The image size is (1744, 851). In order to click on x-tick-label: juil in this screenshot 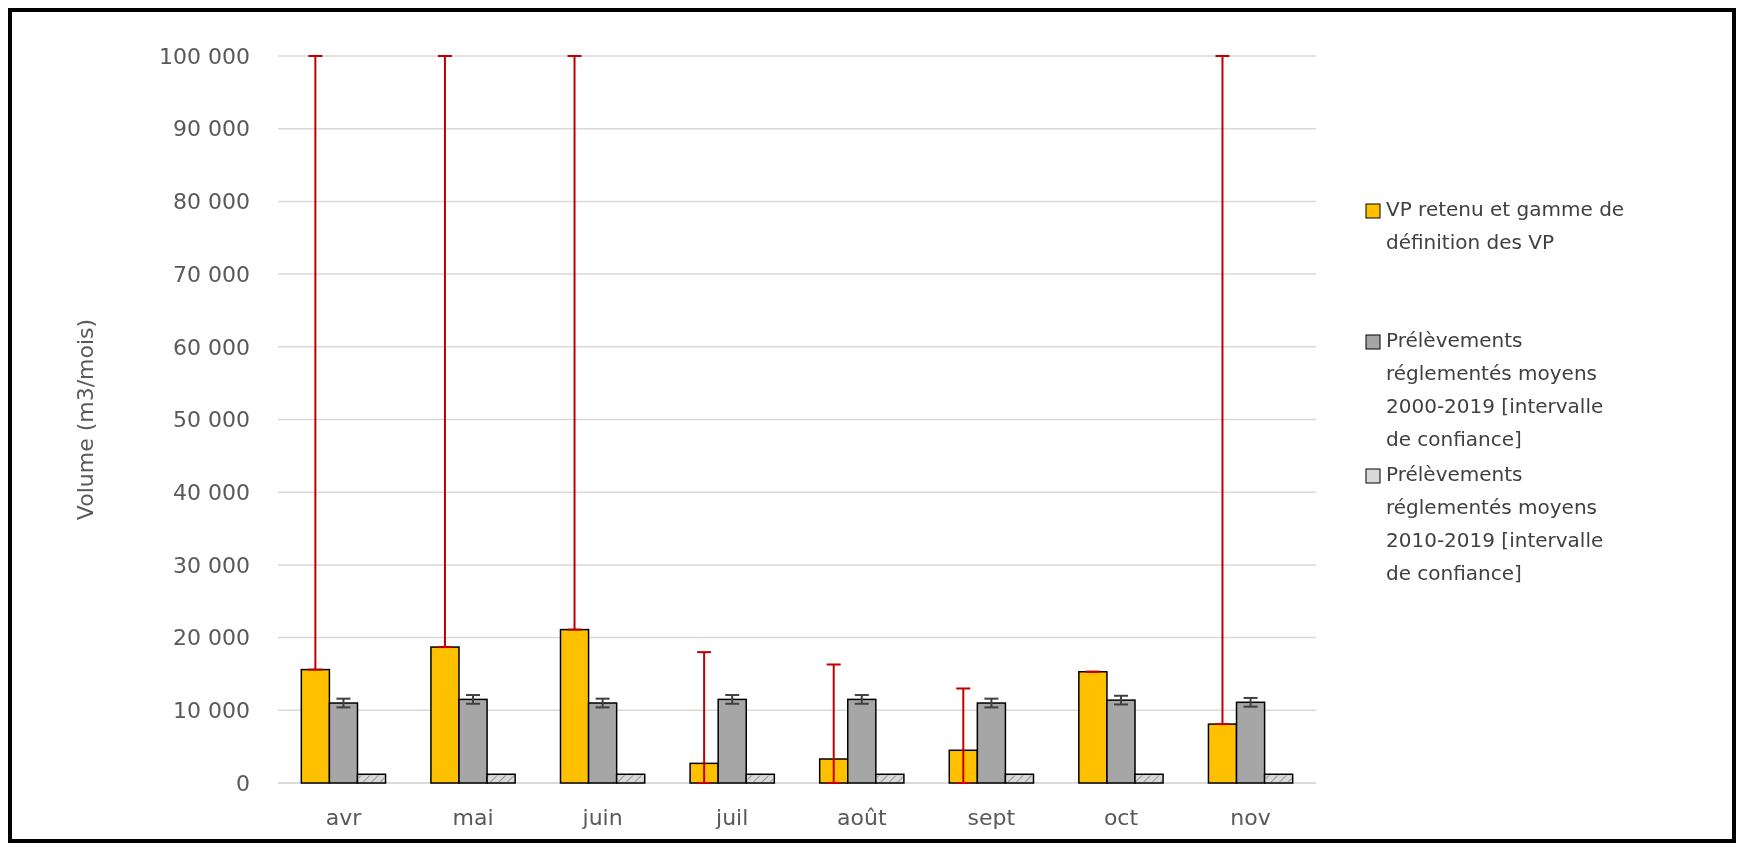, I will do `click(732, 817)`.